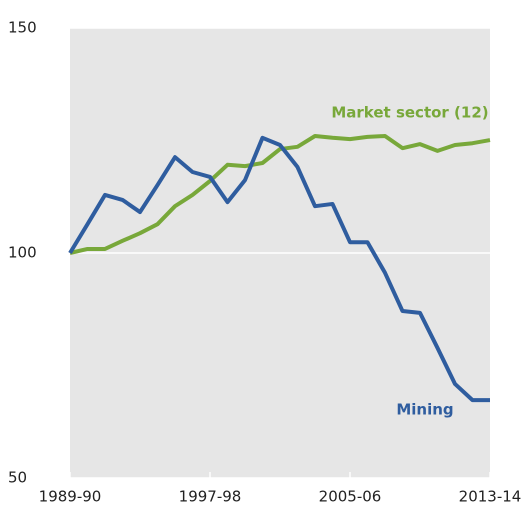  What do you see at coordinates (22, 28) in the screenshot?
I see `y-tick-label: 150` at bounding box center [22, 28].